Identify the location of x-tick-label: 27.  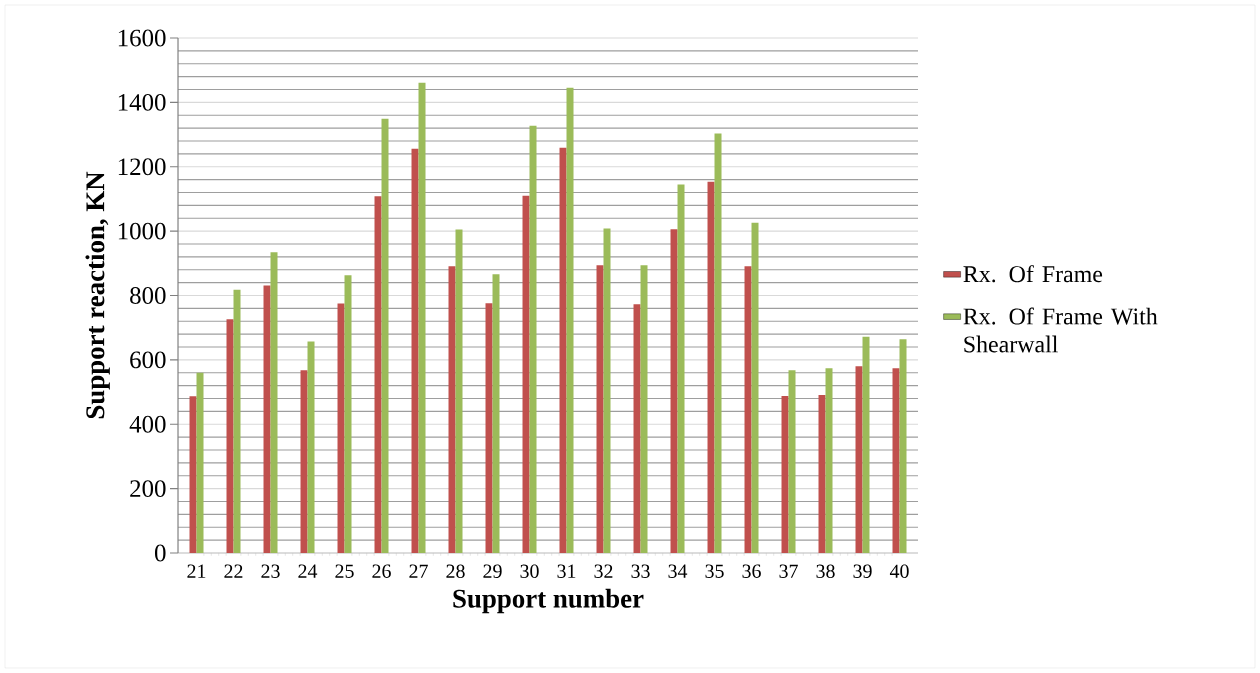
(418, 571).